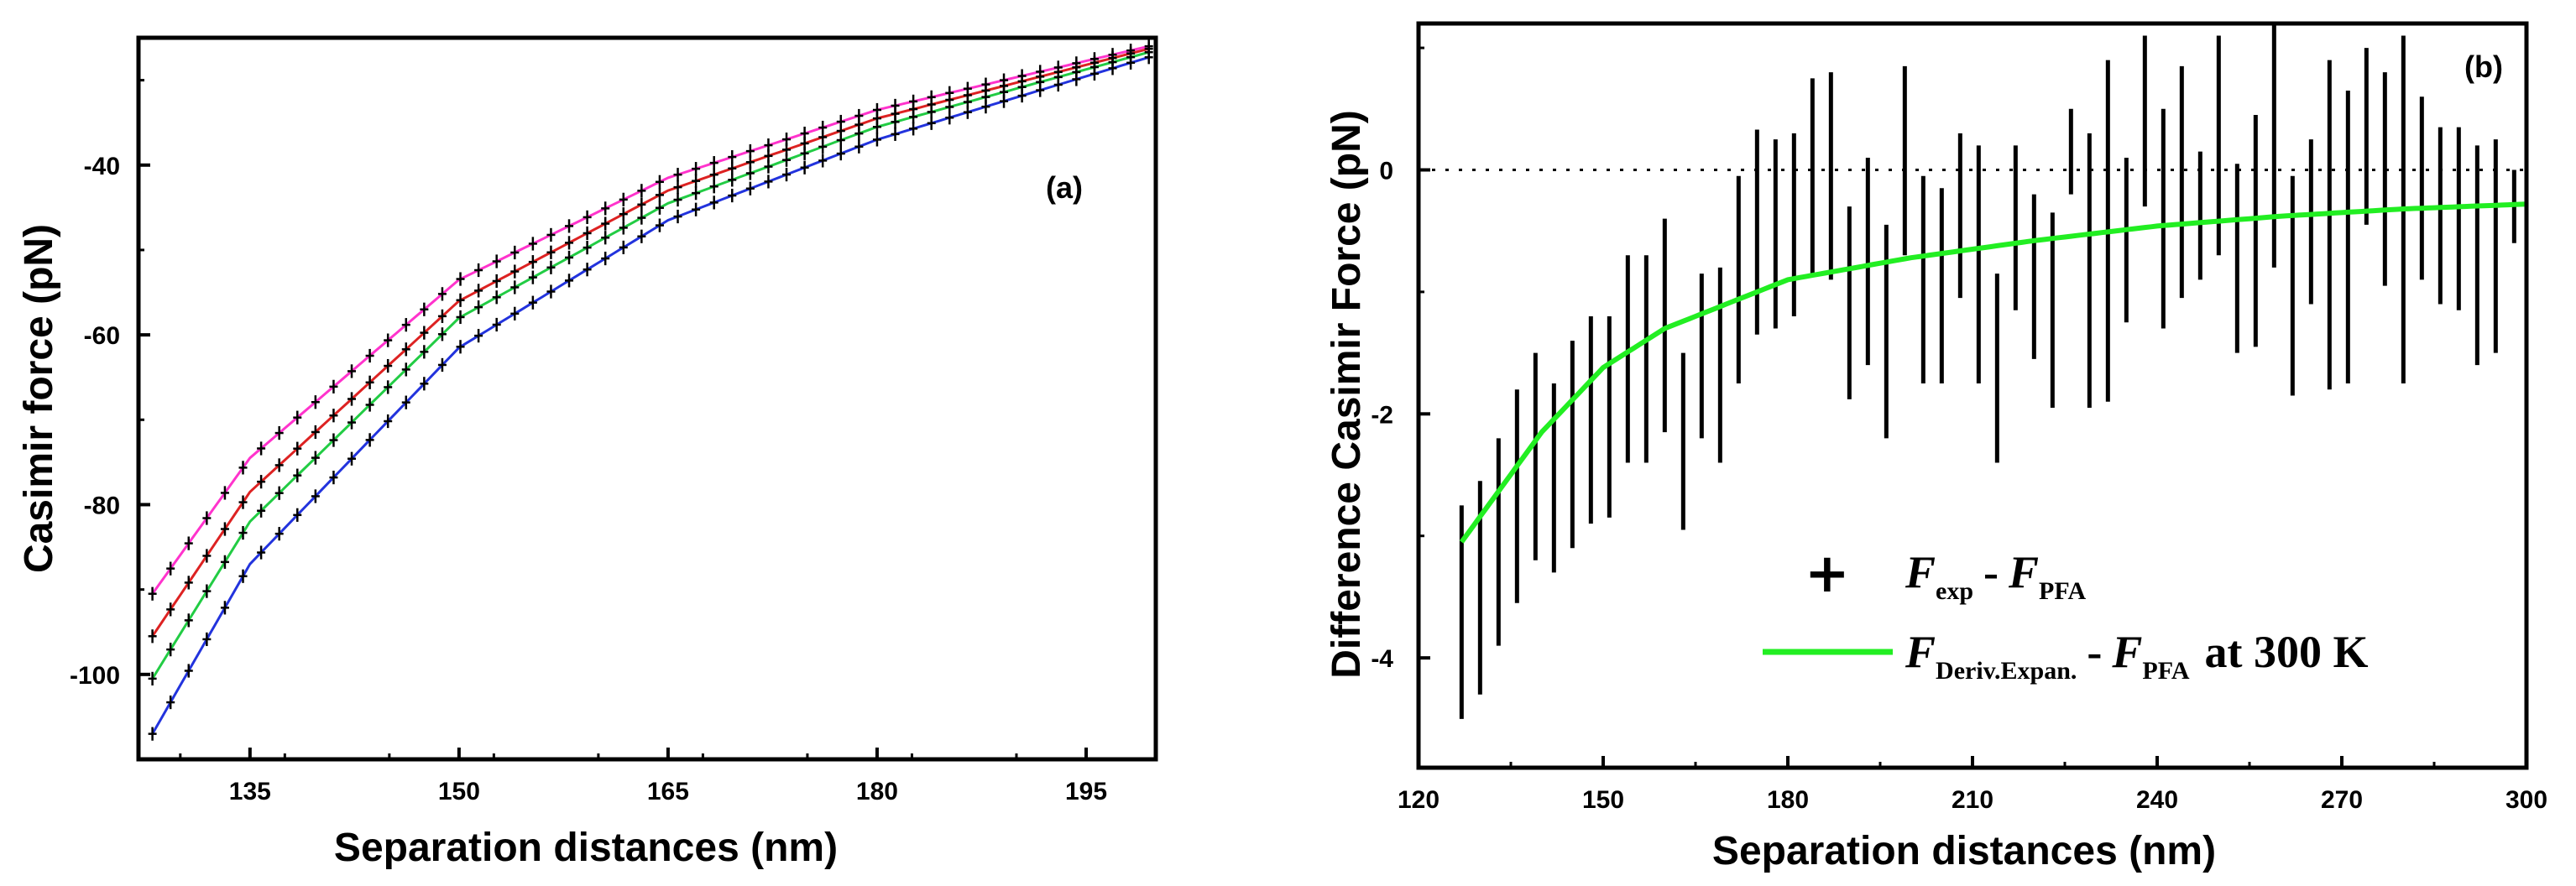 The width and height of the screenshot is (2576, 886). I want to click on legend-f-pfa-1: F, so click(2023, 572).